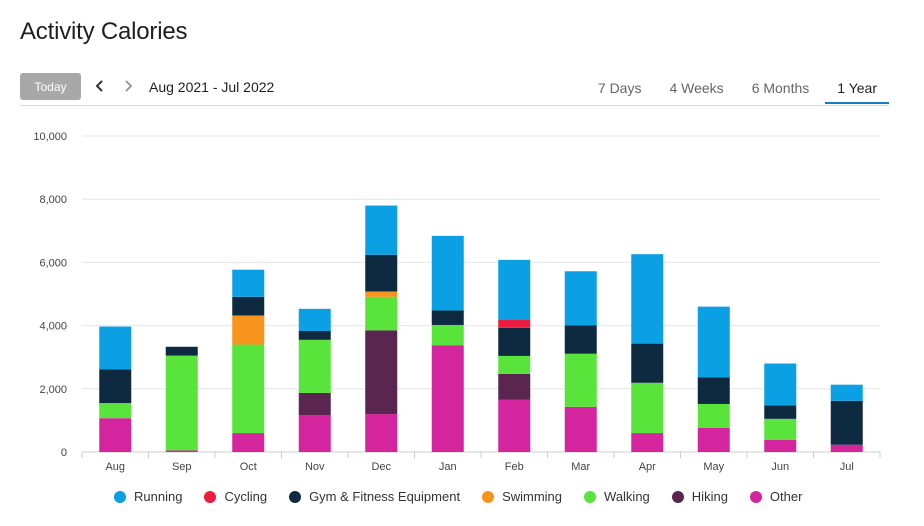 This screenshot has width=924, height=526. What do you see at coordinates (104, 31) in the screenshot?
I see `page-title: Activity Calories` at bounding box center [104, 31].